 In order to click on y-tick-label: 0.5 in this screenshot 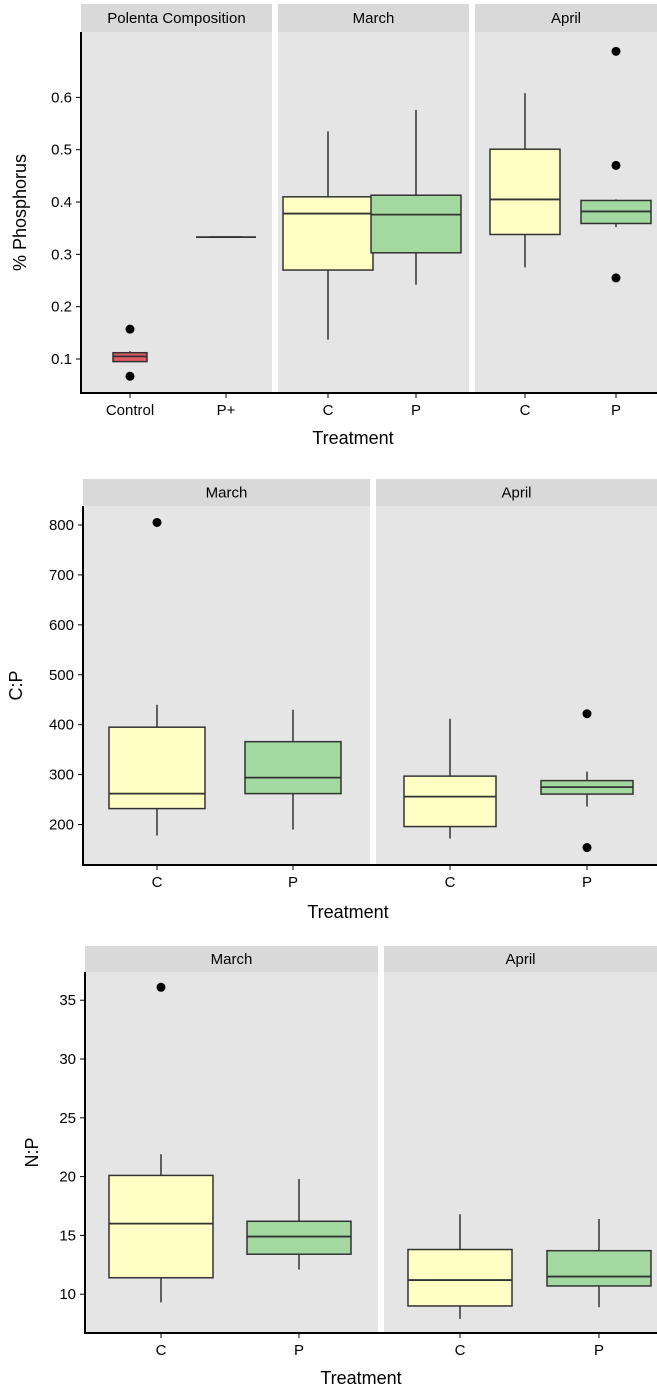, I will do `click(61, 150)`.